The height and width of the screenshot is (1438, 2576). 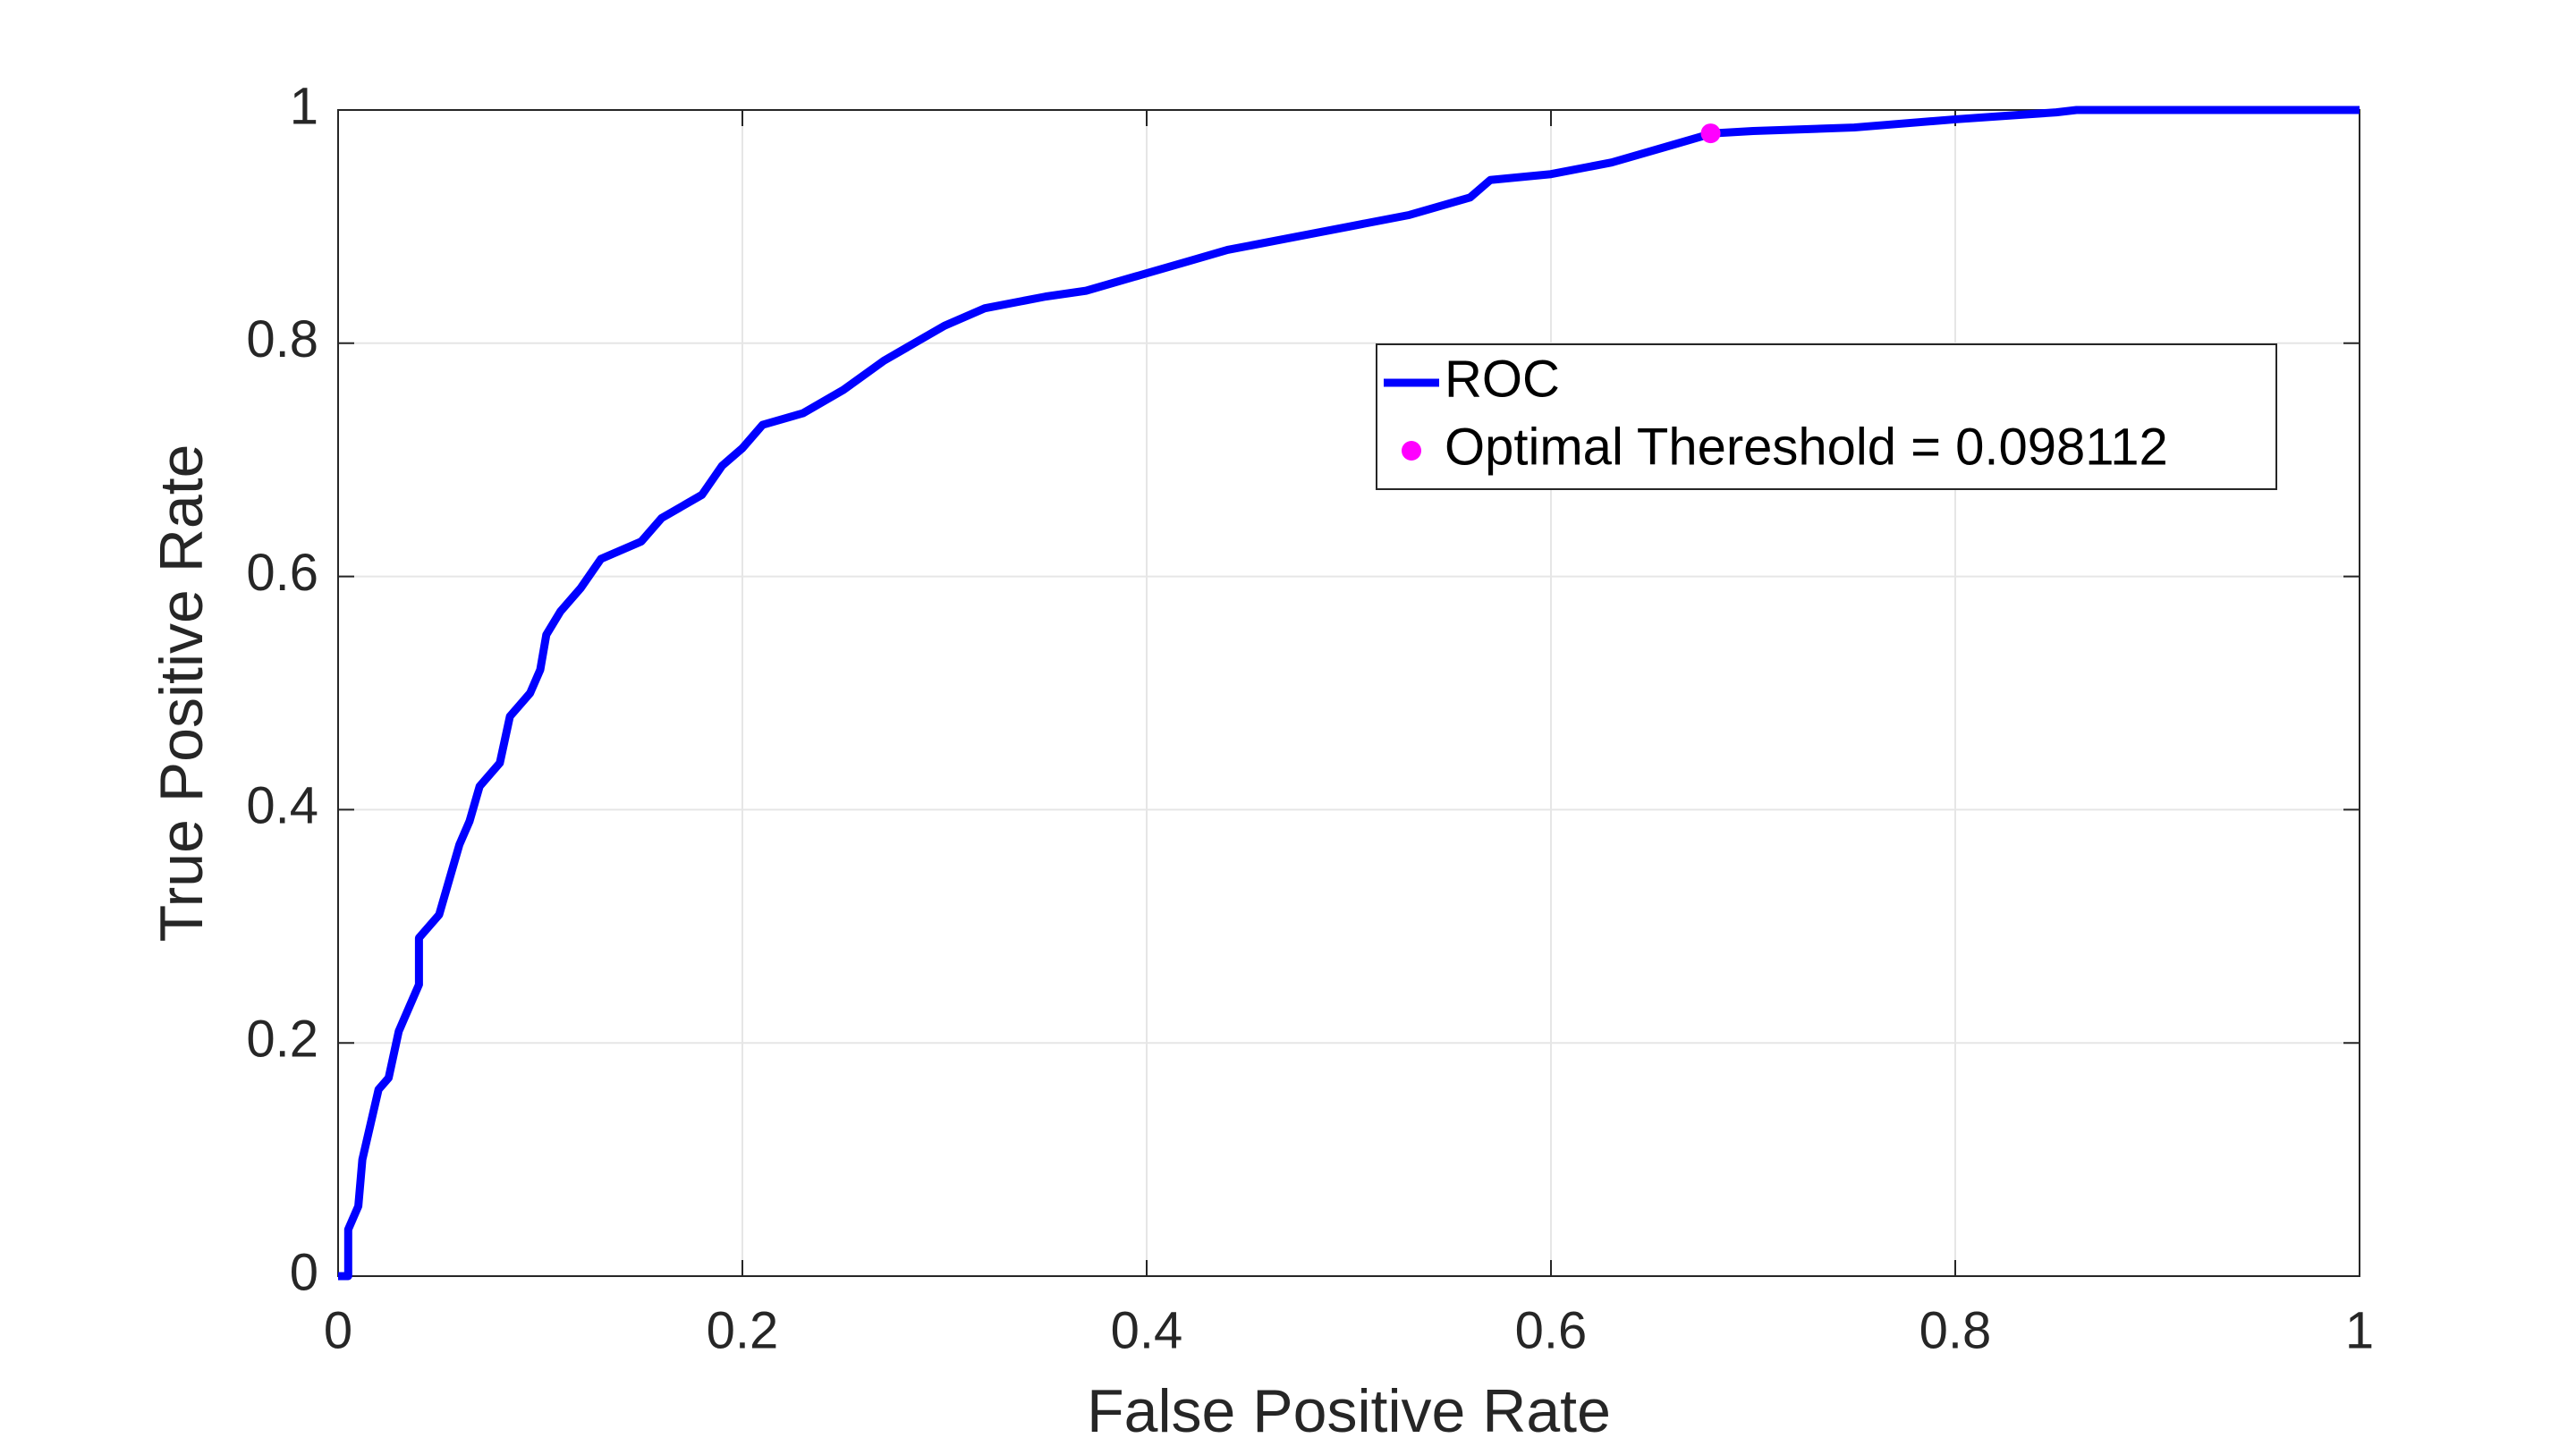 I want to click on legend-label: Optimal Thereshold = 0.098112, so click(x=1806, y=447).